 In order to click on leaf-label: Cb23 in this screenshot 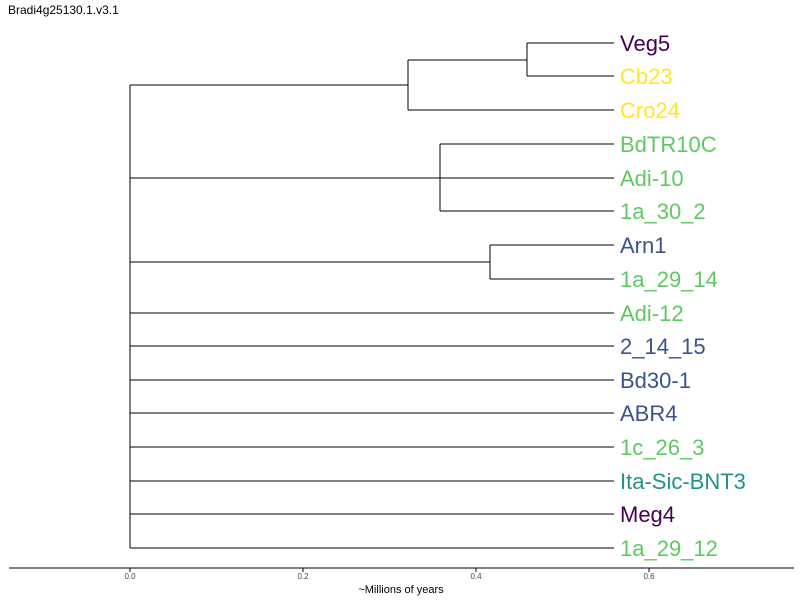, I will do `click(646, 76)`.